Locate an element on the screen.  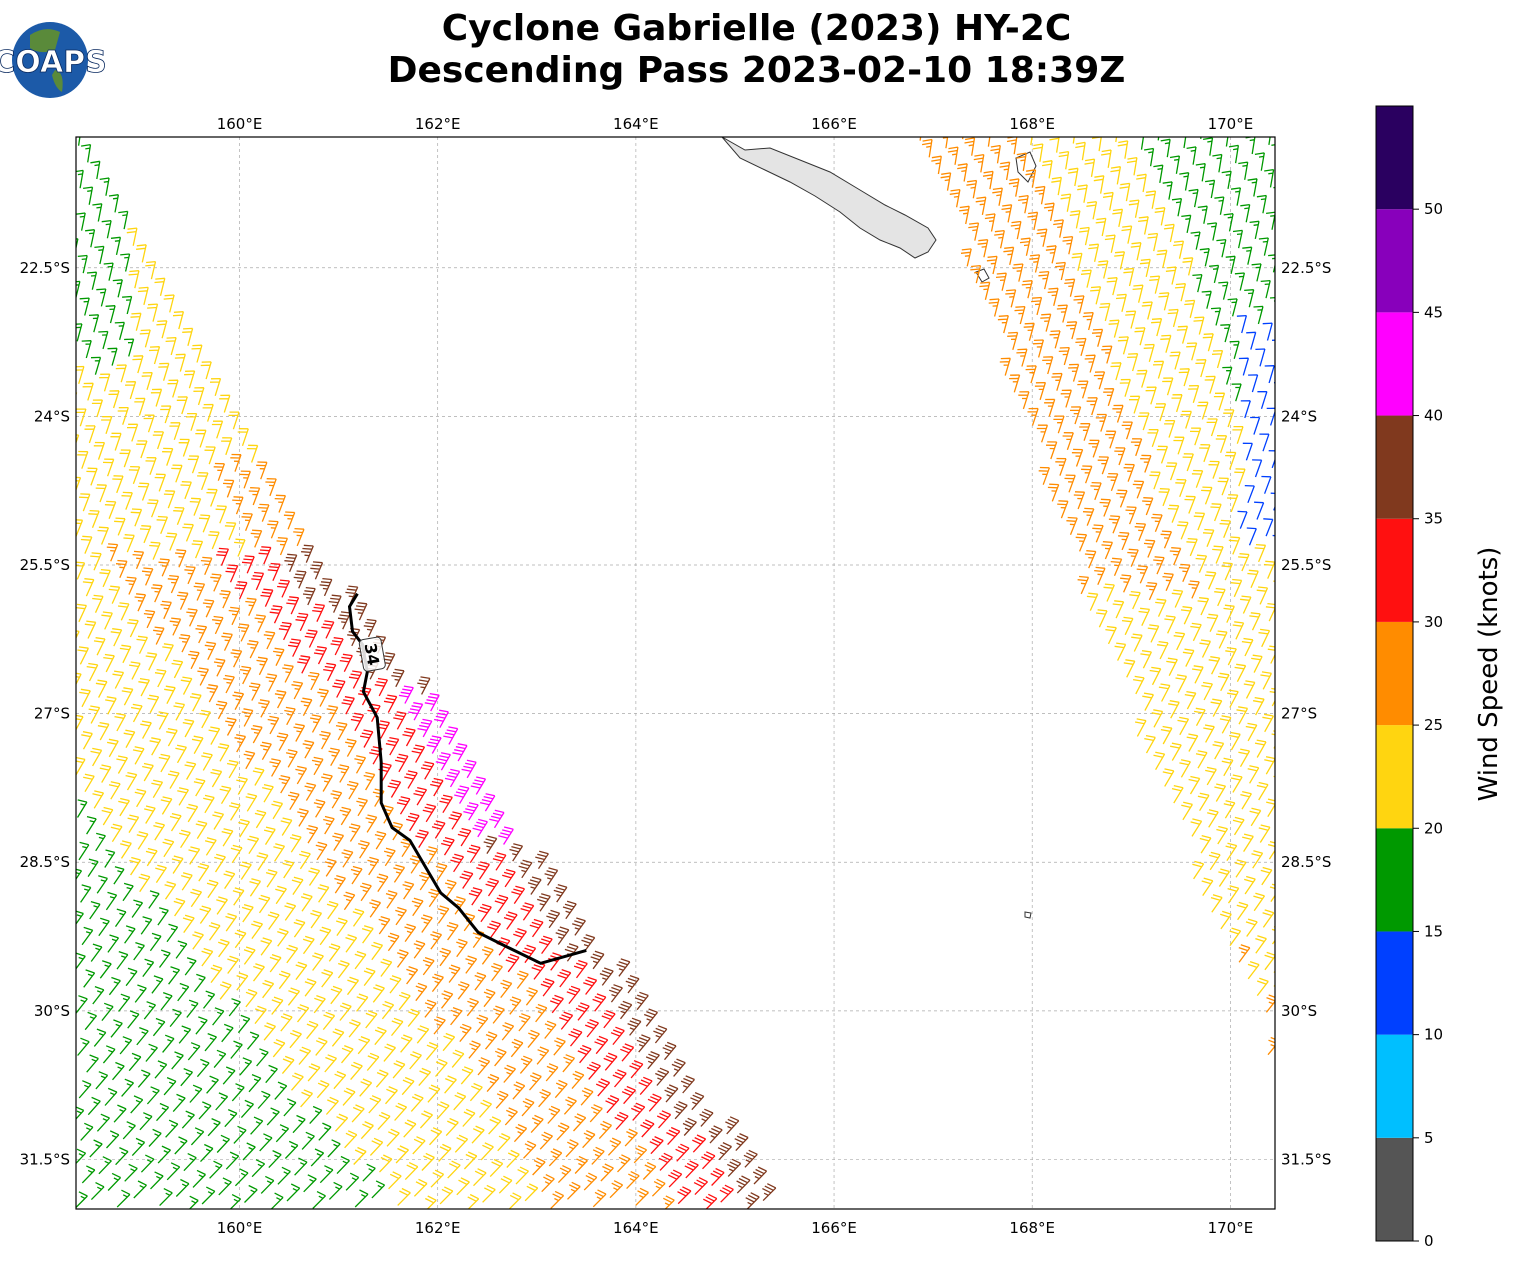
lon-tick-label-bottom: 160°E is located at coordinates (240, 1228).